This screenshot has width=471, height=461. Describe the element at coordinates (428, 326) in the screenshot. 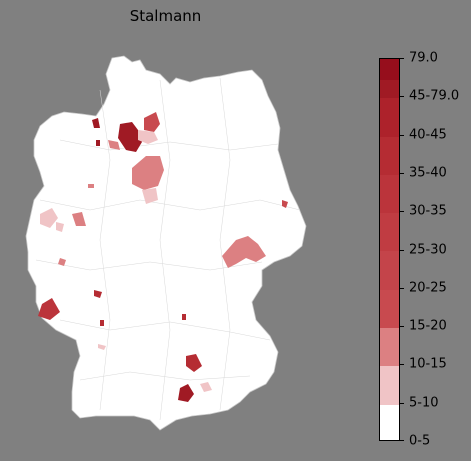

I see `colorbar-label: 15-20` at that location.